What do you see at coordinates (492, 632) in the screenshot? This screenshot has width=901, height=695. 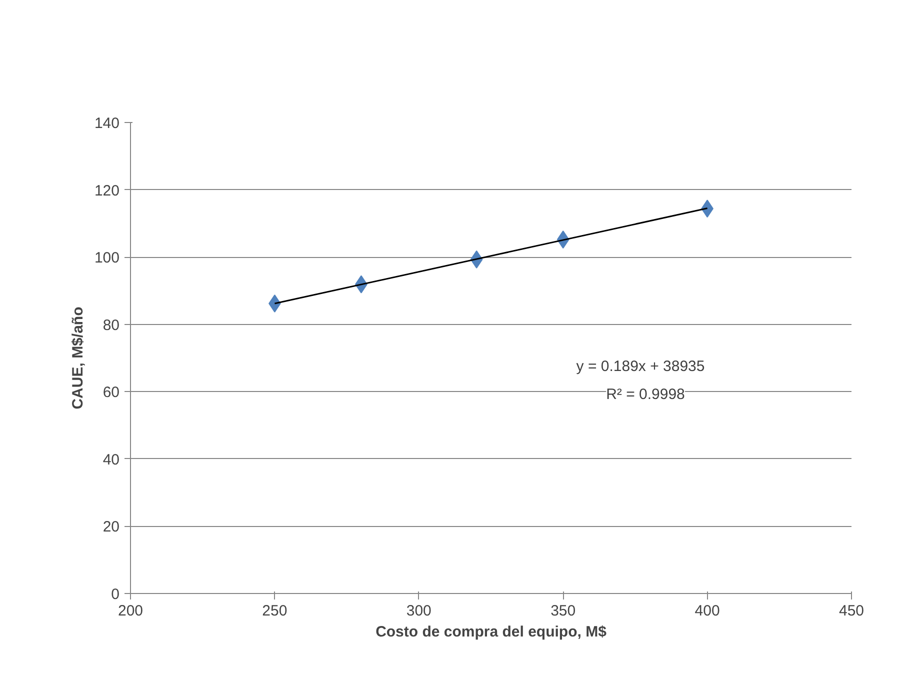 I see `x-axis-title: Costo de compra del equipo, M$` at bounding box center [492, 632].